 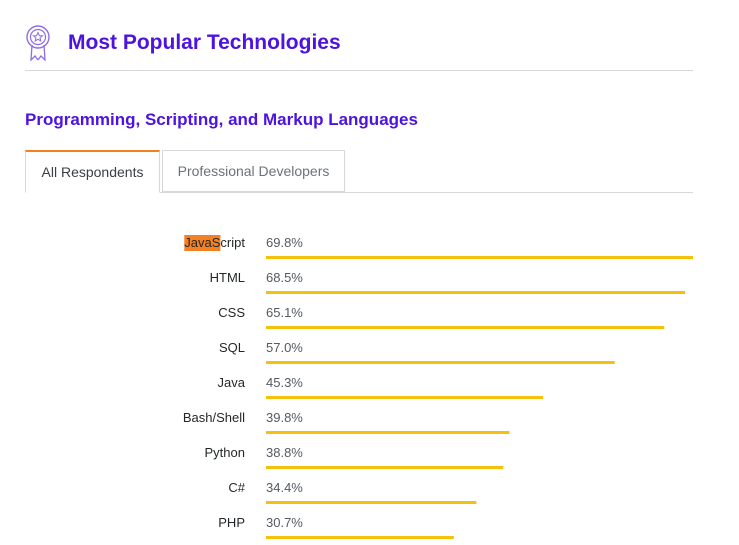 What do you see at coordinates (479, 257) in the screenshot?
I see `bar-javascript` at bounding box center [479, 257].